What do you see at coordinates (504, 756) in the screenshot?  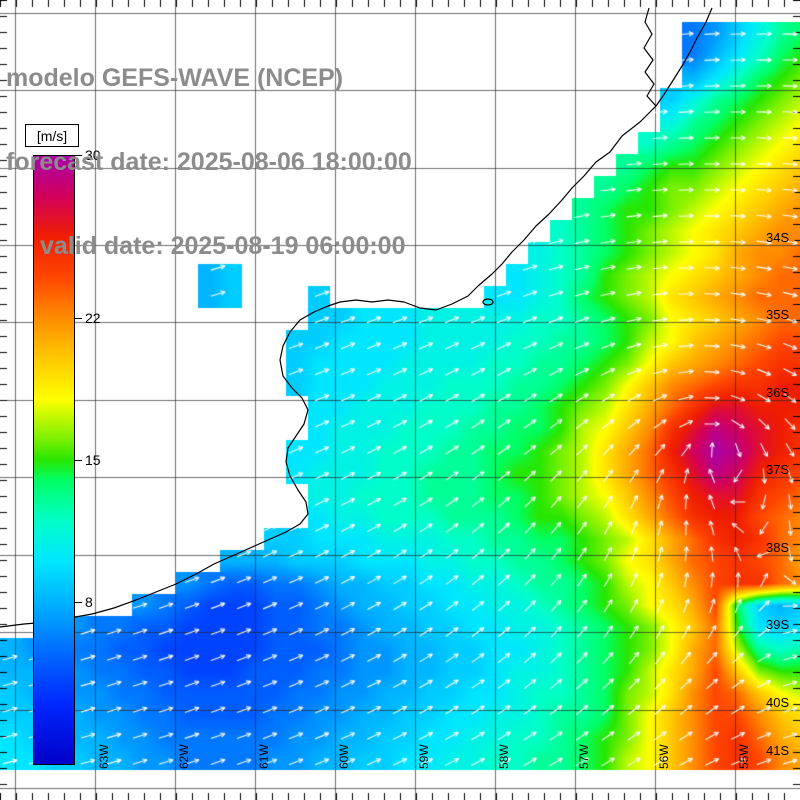 I see `lon-label: 58W` at bounding box center [504, 756].